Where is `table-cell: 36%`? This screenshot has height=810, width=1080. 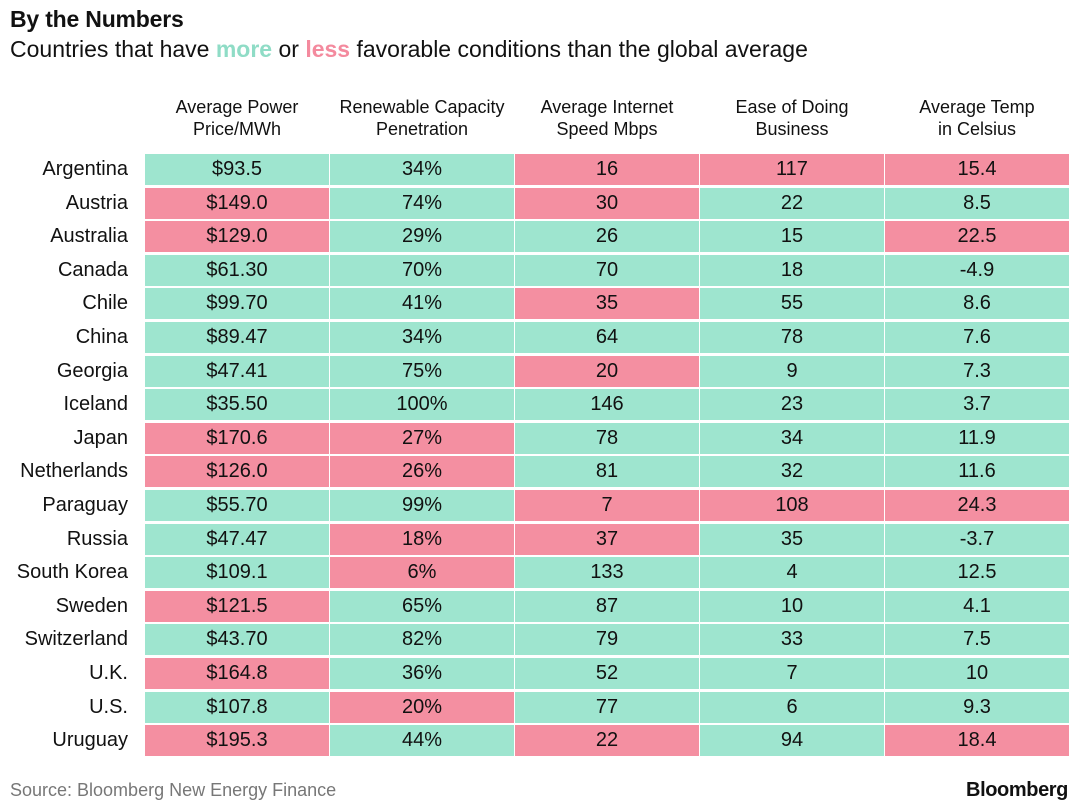
table-cell: 36% is located at coordinates (422, 673).